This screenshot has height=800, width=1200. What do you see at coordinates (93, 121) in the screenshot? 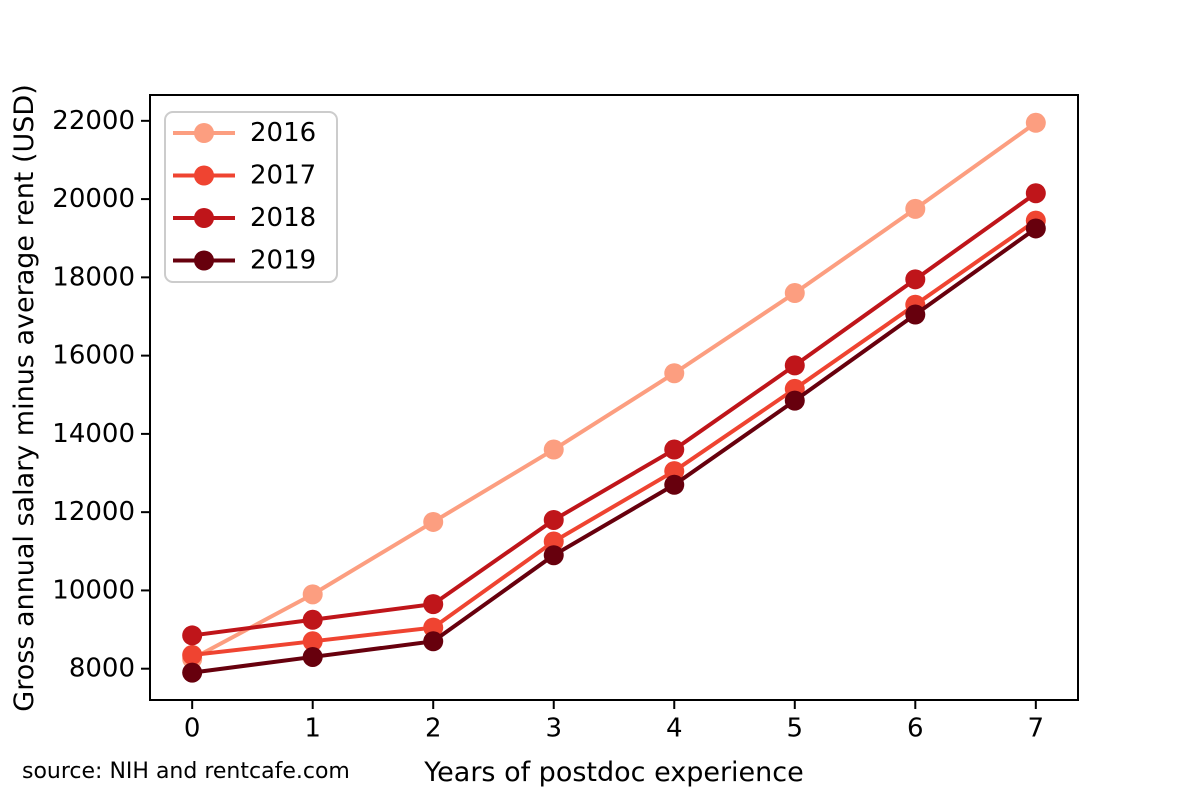
I see `y-tick-label: 22000` at bounding box center [93, 121].